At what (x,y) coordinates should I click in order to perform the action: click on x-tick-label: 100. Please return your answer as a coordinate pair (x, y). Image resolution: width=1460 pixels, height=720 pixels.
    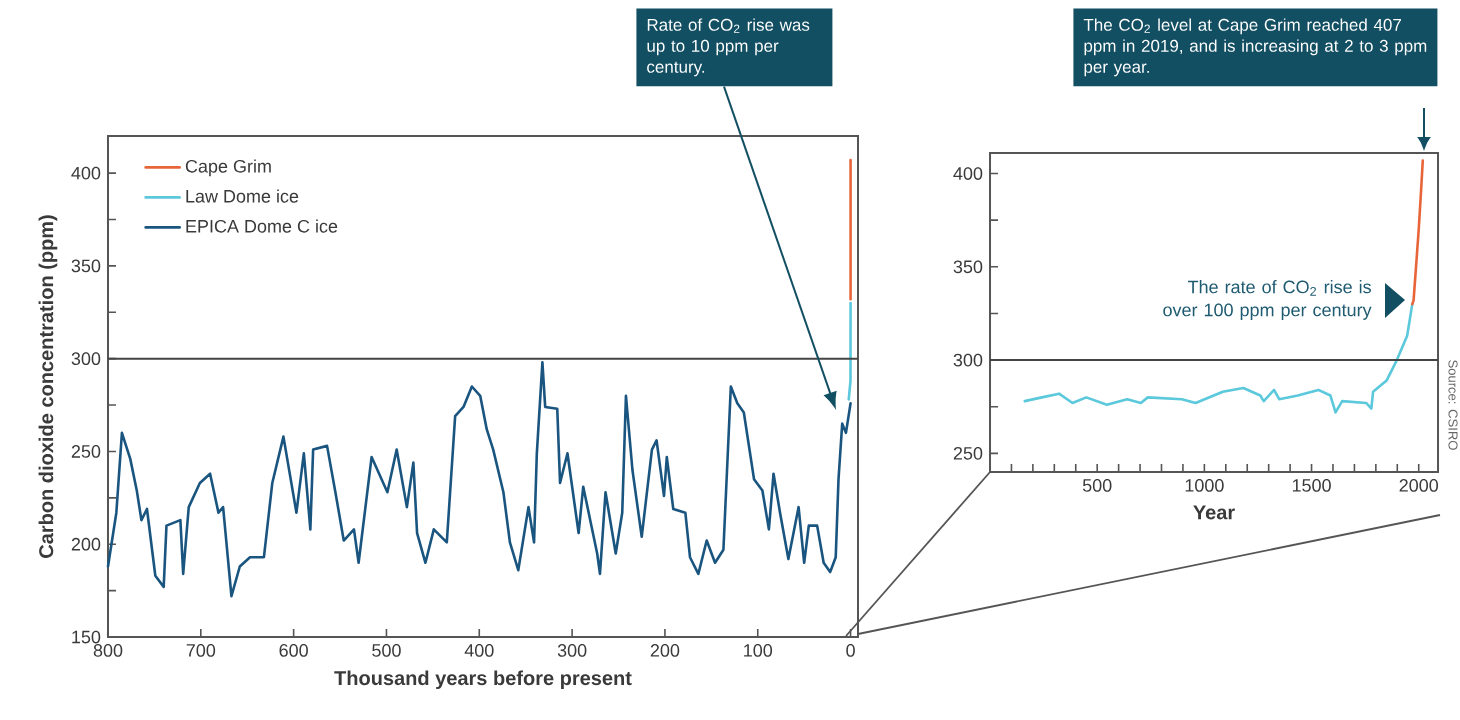
    Looking at the image, I should click on (758, 650).